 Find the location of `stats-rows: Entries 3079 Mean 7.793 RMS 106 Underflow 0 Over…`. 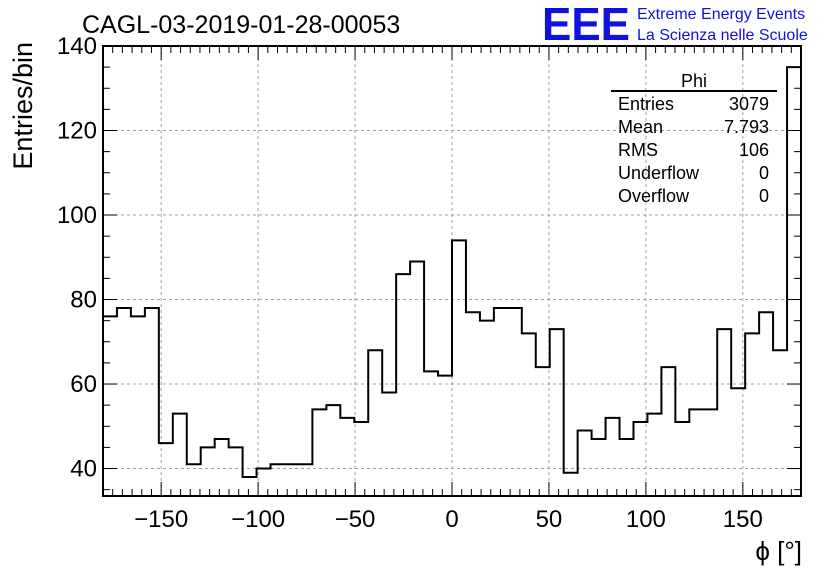

stats-rows: Entries 3079 Mean 7.793 RMS 106 Underflow 0 Over… is located at coordinates (693, 150).